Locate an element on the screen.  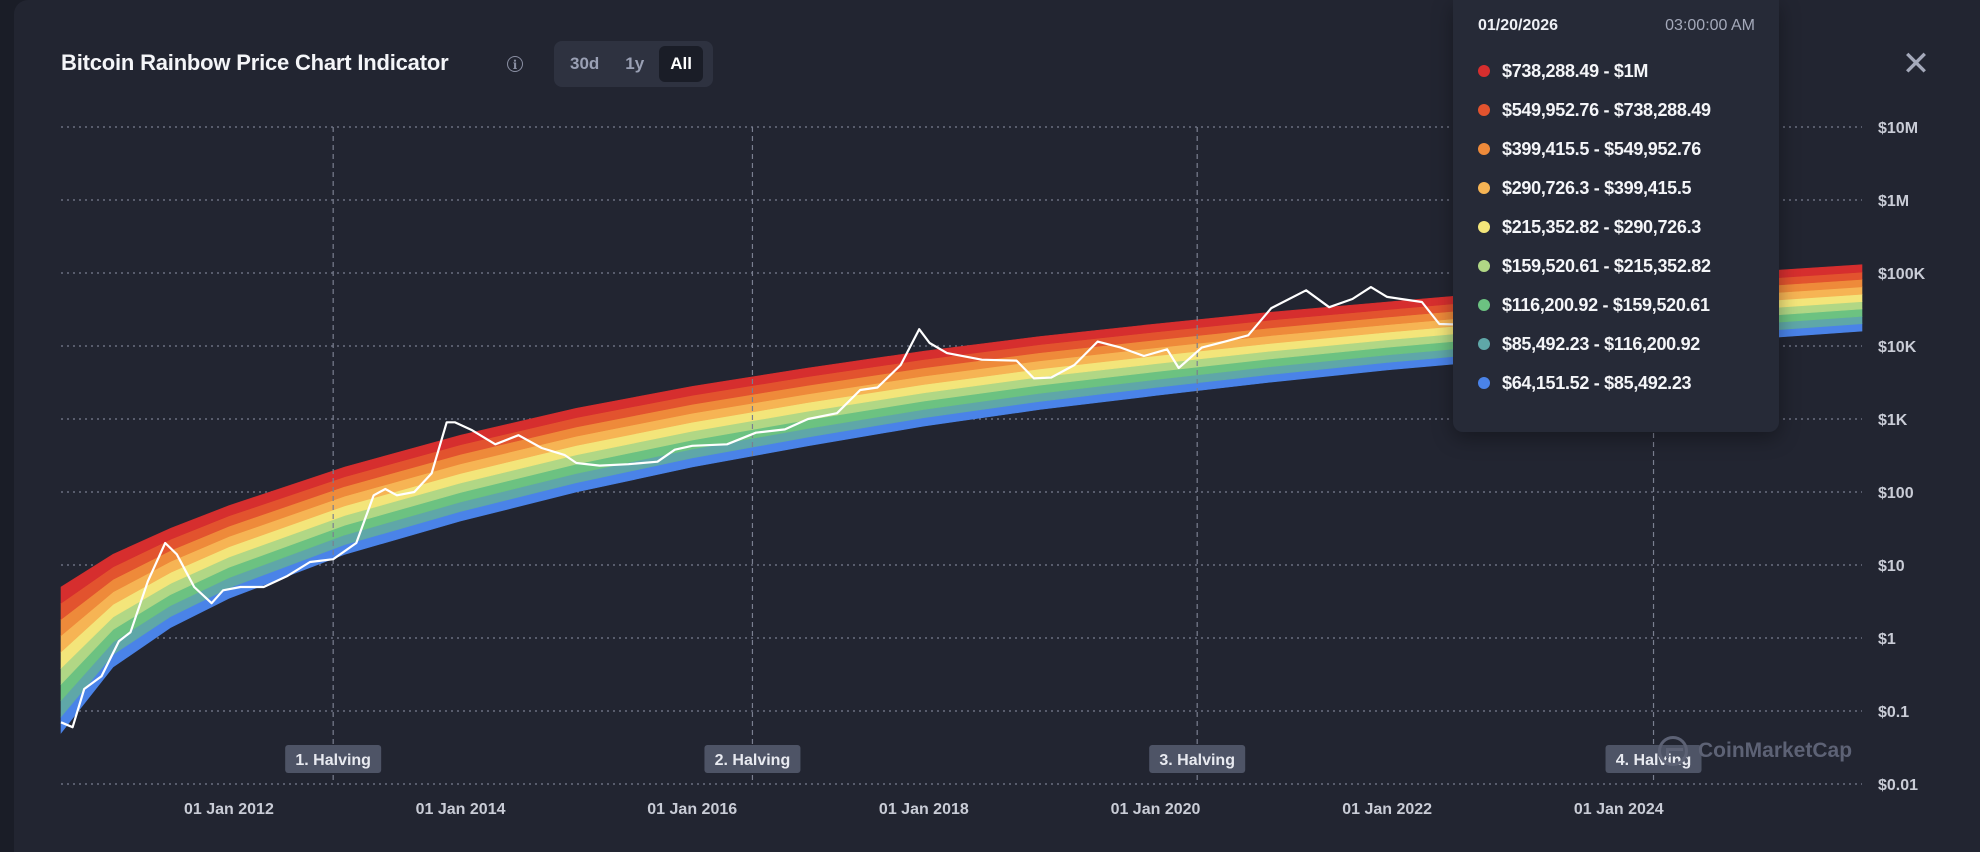
coinmarketcap-logo-icon is located at coordinates (1673, 751).